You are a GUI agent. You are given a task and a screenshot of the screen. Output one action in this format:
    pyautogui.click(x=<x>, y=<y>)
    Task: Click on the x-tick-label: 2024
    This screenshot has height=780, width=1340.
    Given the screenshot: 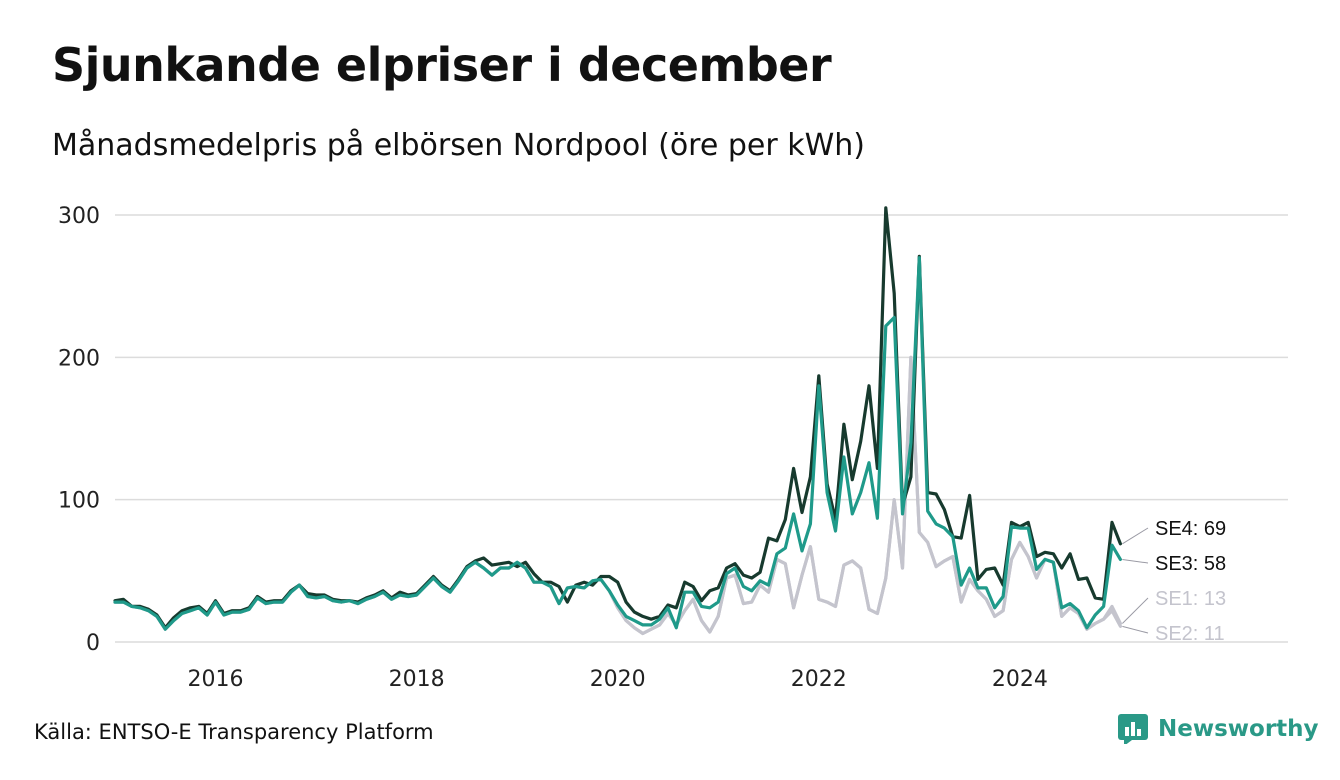 What is the action you would take?
    pyautogui.click(x=1020, y=679)
    